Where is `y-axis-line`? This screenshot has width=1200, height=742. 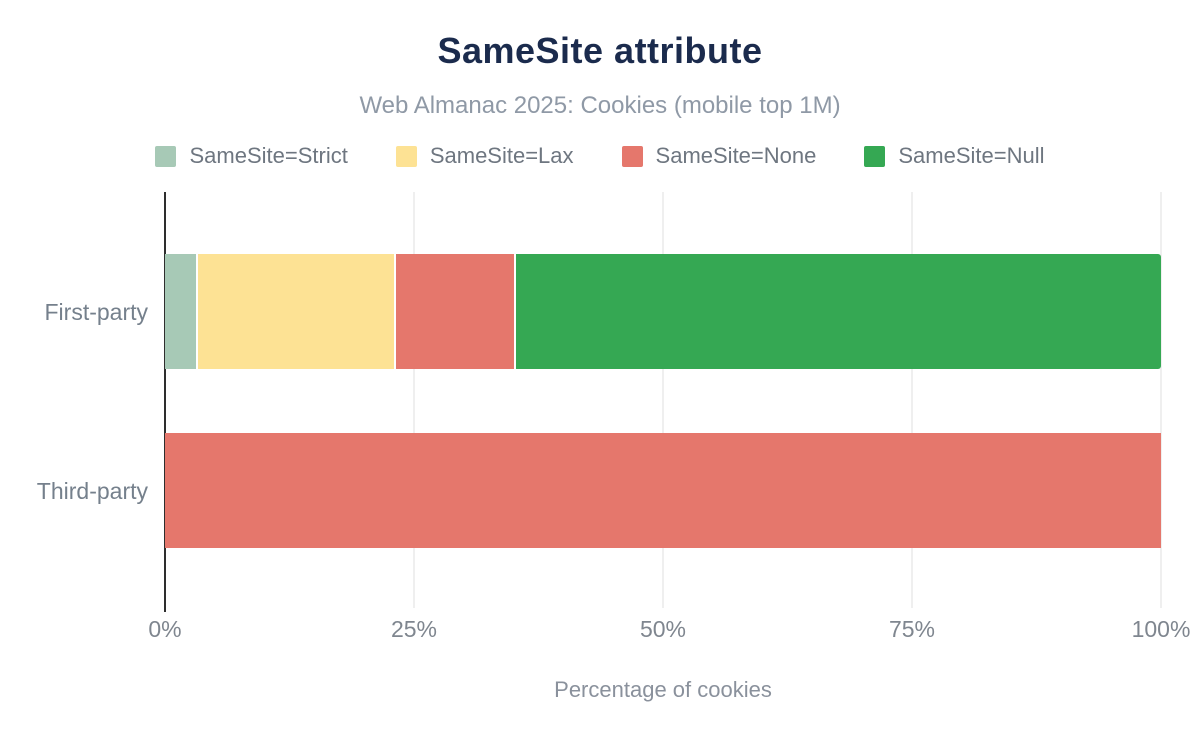
y-axis-line is located at coordinates (165, 402).